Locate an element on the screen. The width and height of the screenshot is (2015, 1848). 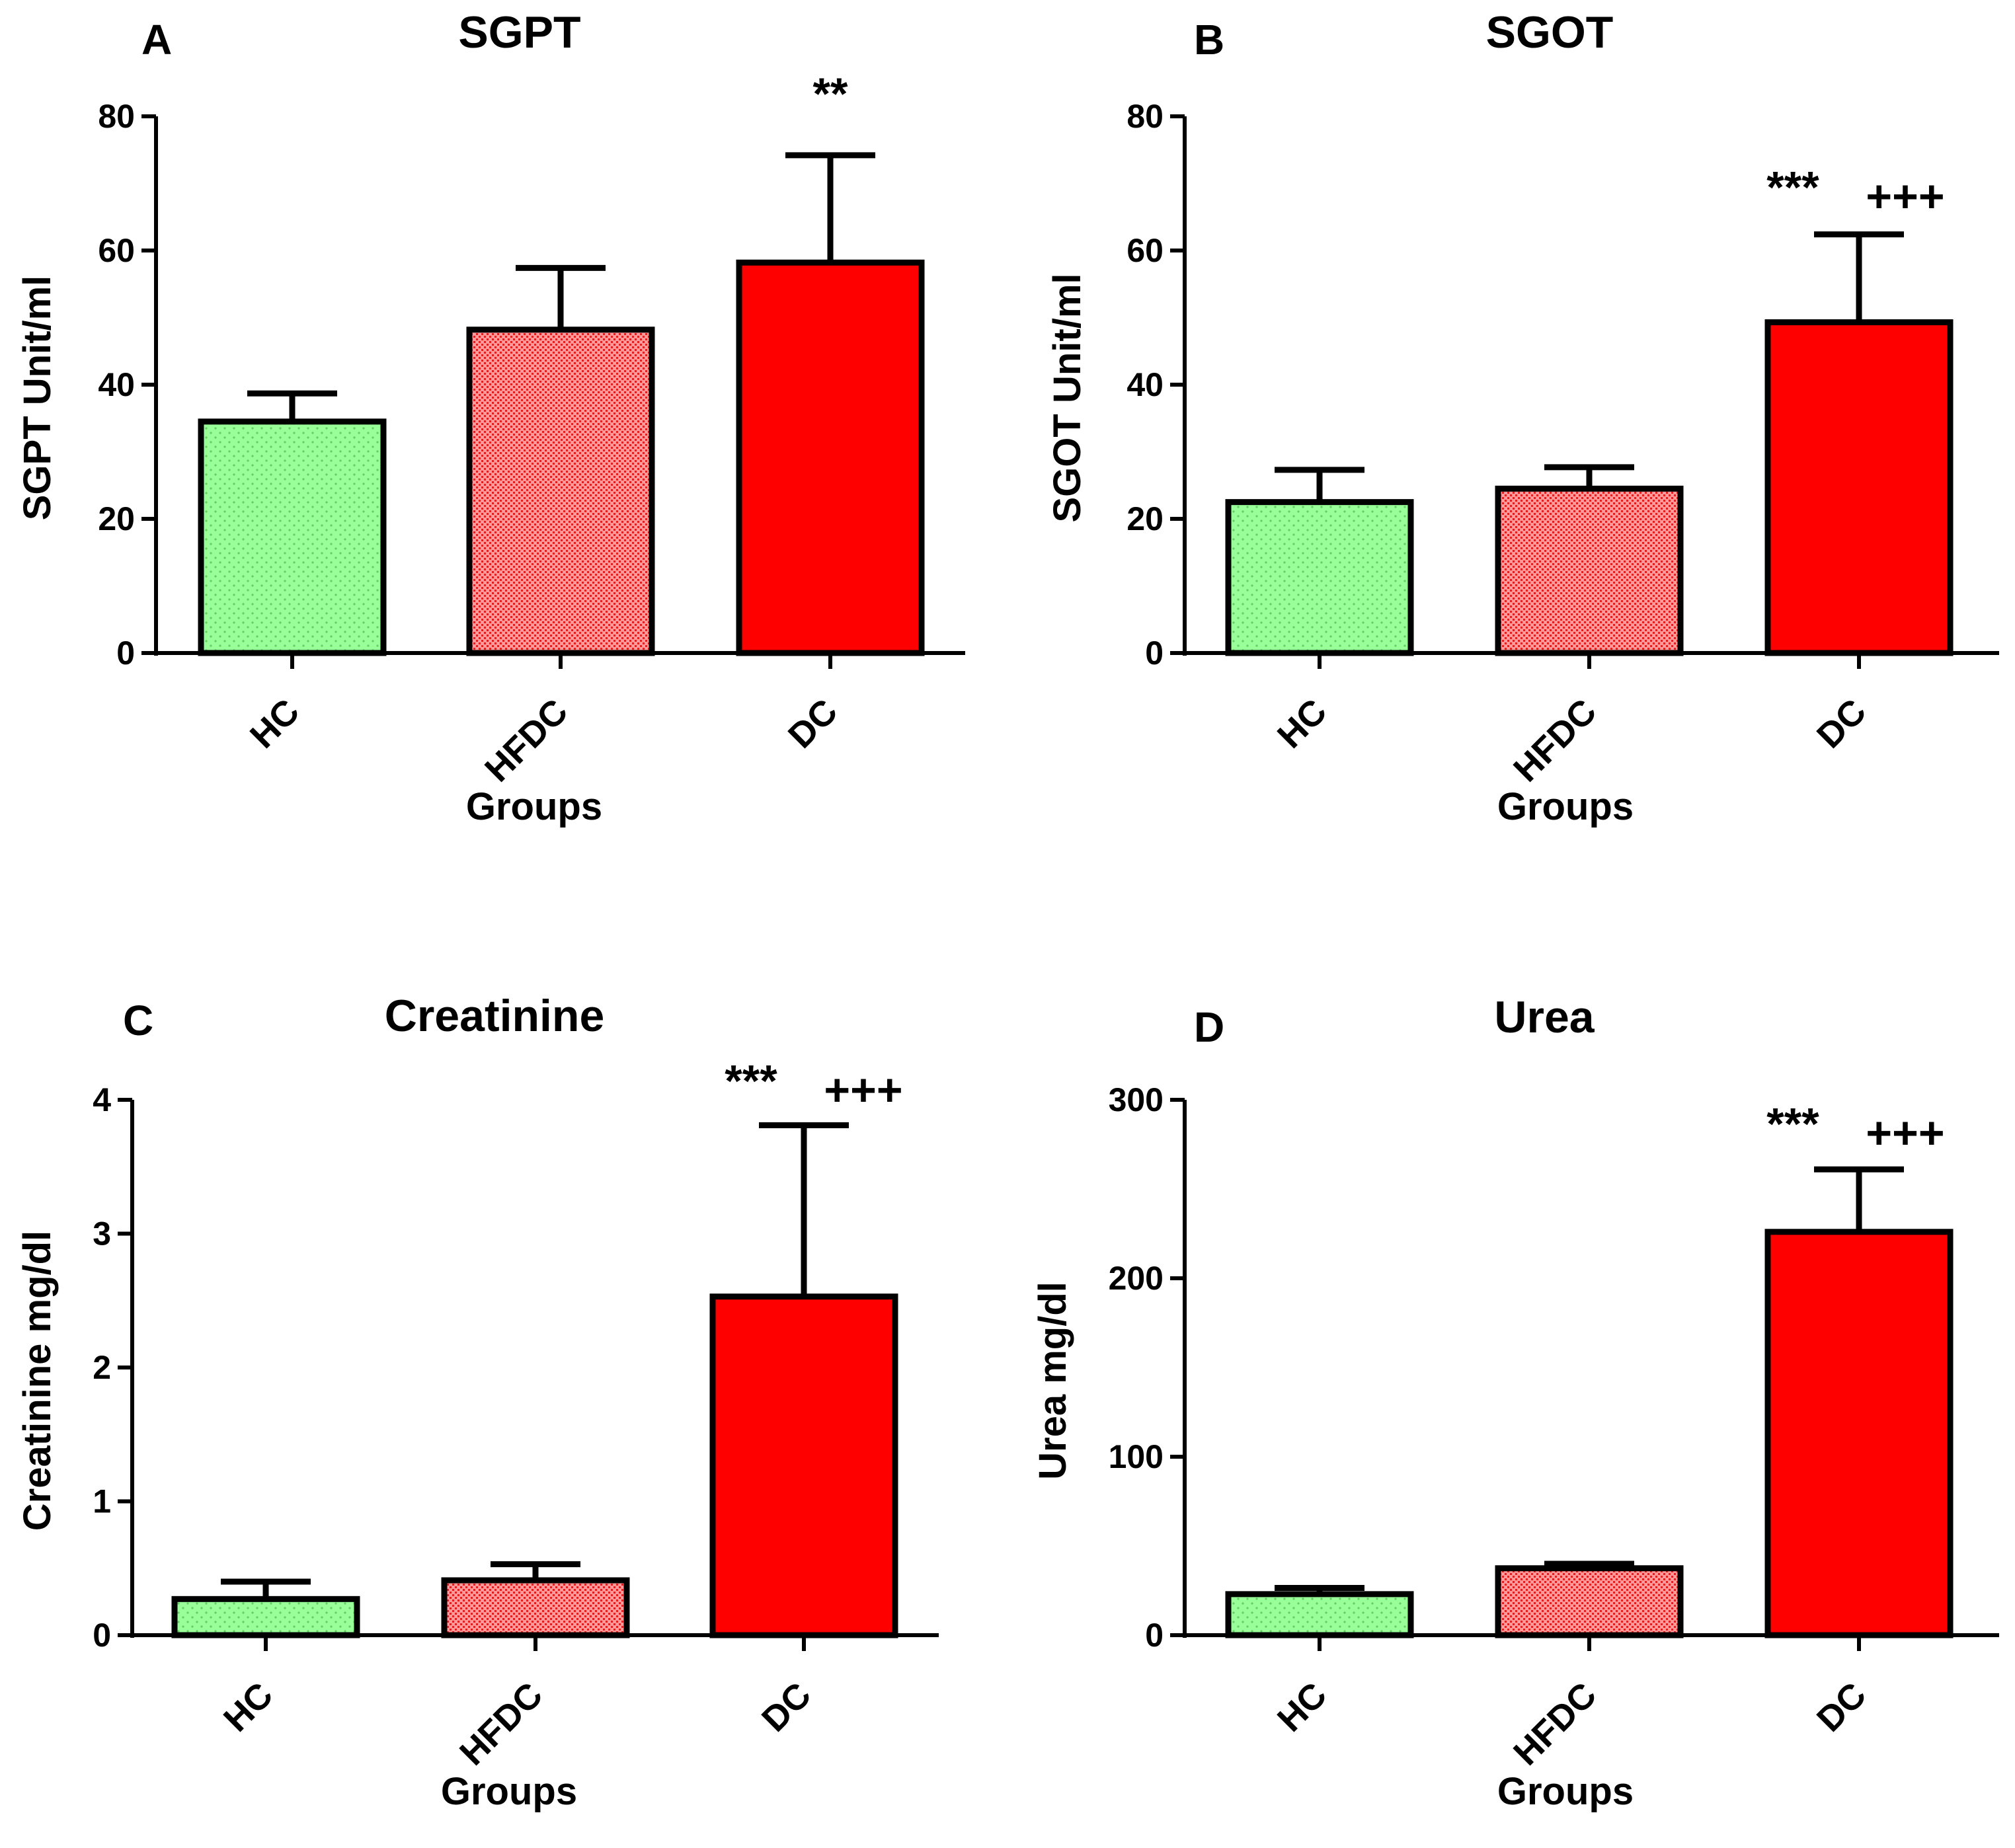
y-tick-label: 300 is located at coordinates (1136, 1099).